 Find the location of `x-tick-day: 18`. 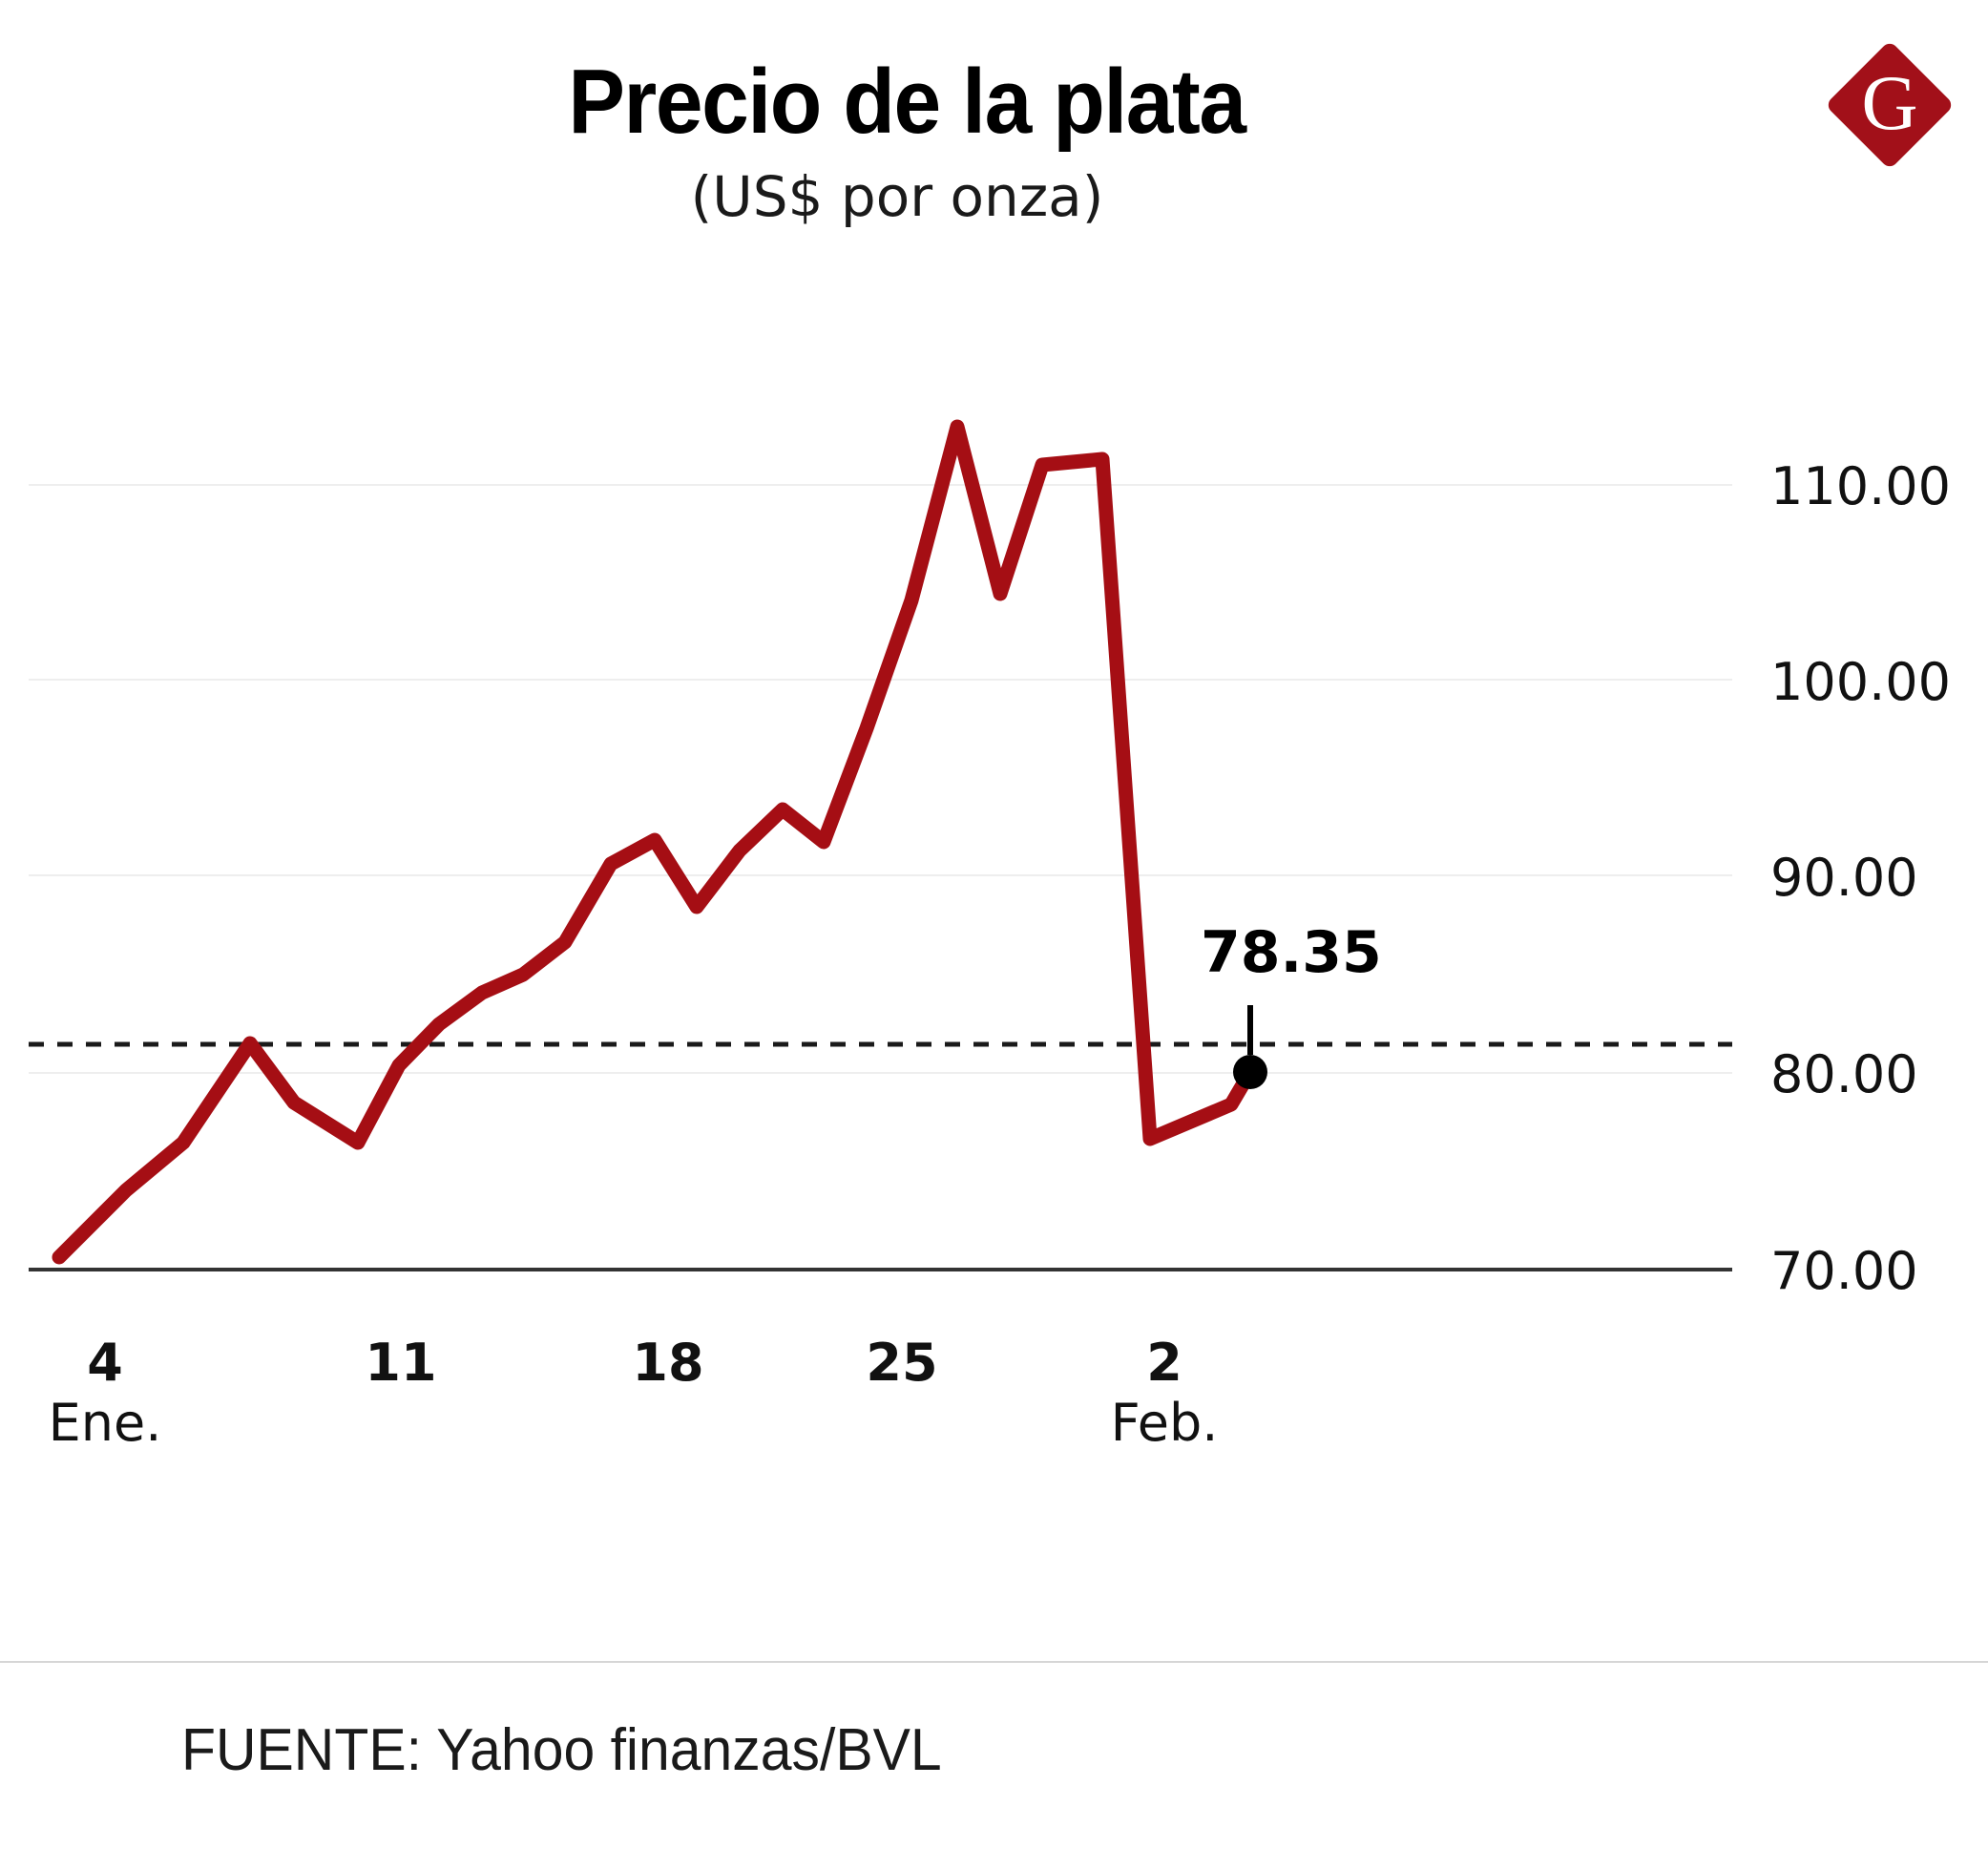

x-tick-day: 18 is located at coordinates (668, 1363).